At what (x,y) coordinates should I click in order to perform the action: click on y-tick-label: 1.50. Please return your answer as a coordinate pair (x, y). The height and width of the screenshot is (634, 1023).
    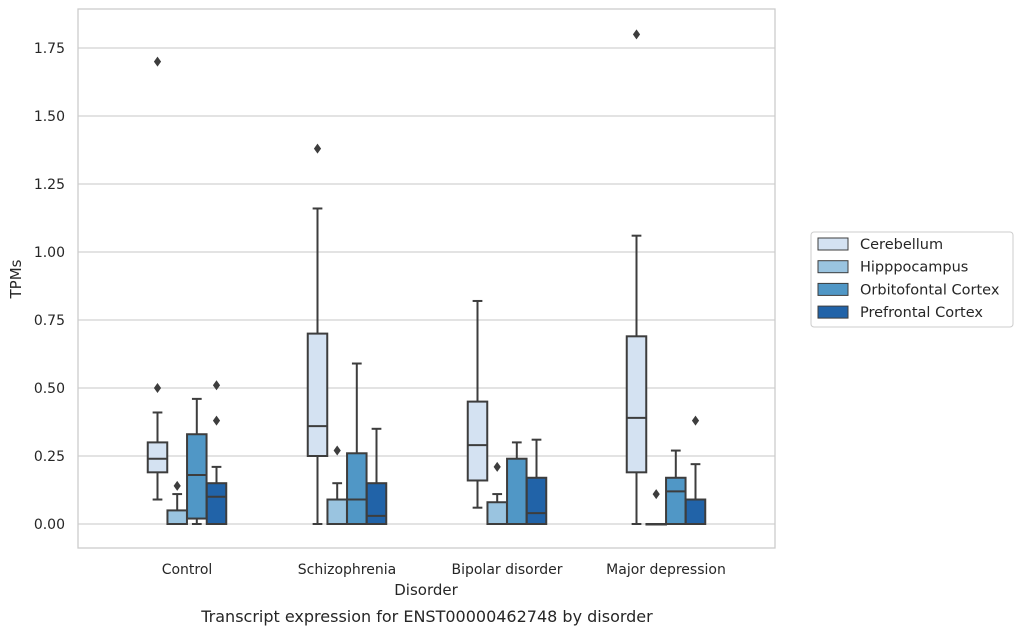
    Looking at the image, I should click on (49, 117).